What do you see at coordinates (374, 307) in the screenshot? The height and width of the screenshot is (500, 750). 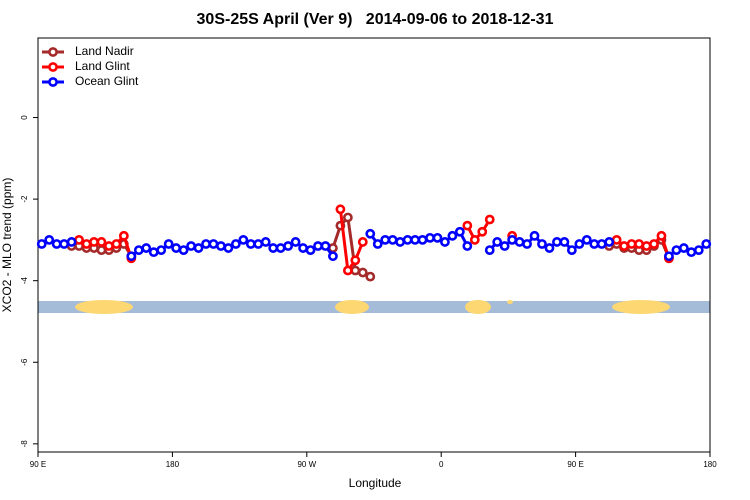 I see `ocean-band` at bounding box center [374, 307].